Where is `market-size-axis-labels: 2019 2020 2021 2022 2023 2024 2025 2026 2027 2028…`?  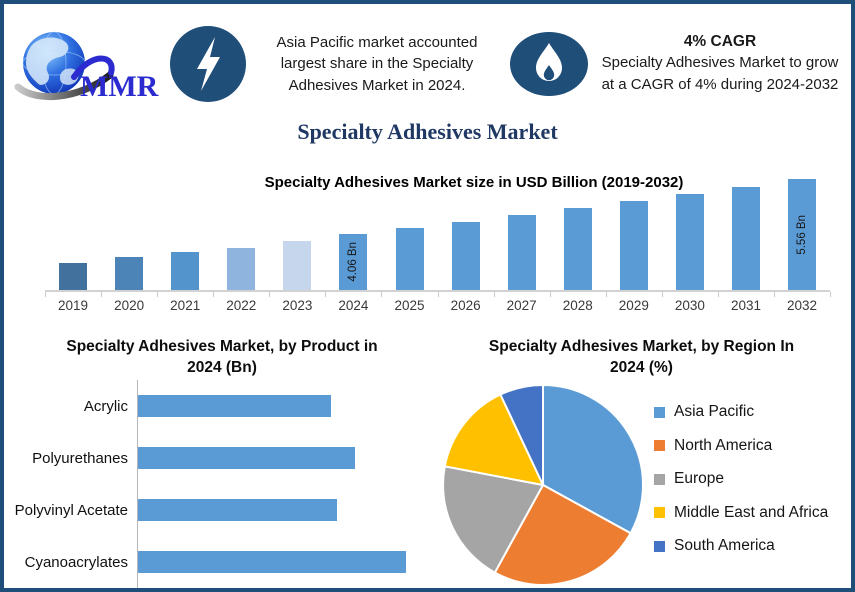
market-size-axis-labels: 2019 2020 2021 2022 2023 2024 2025 2026 2027 2028… is located at coordinates (437, 305).